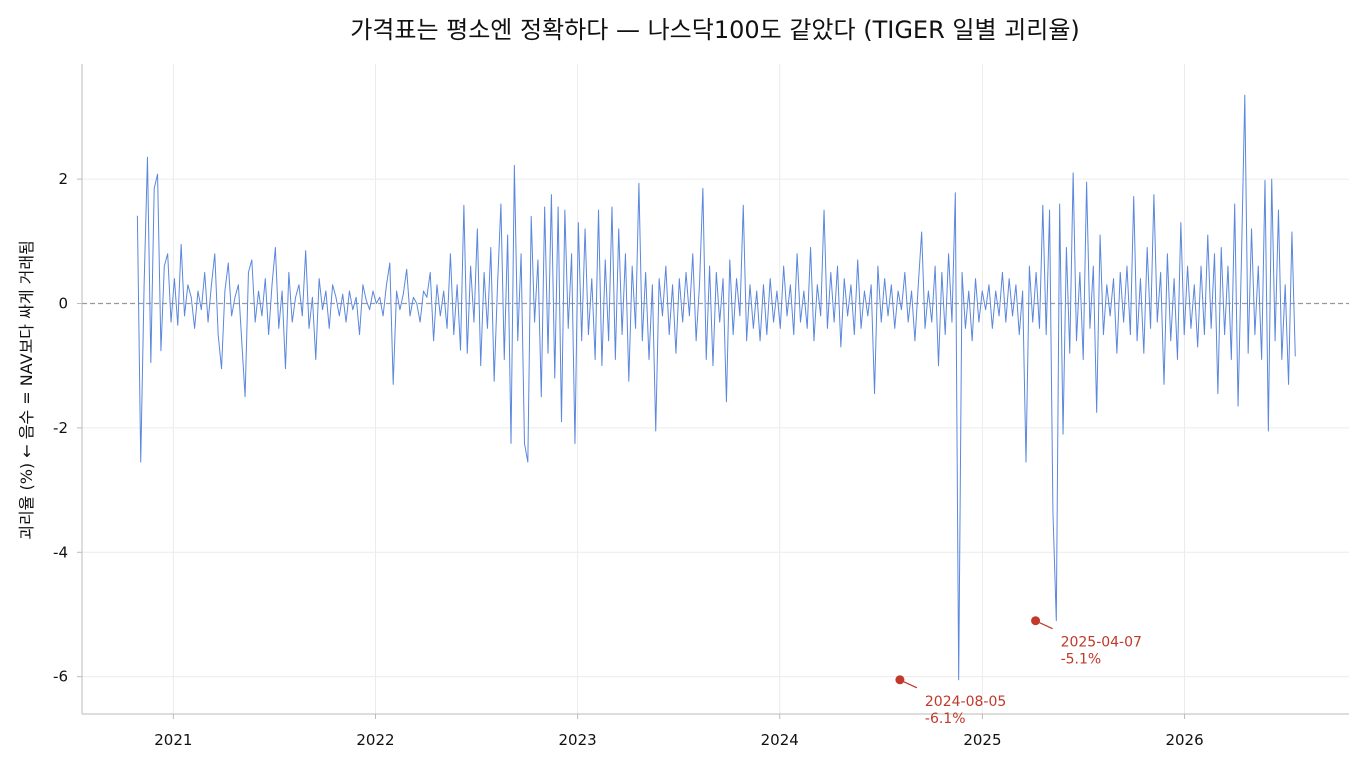  I want to click on y-tick-label: 2, so click(63, 179).